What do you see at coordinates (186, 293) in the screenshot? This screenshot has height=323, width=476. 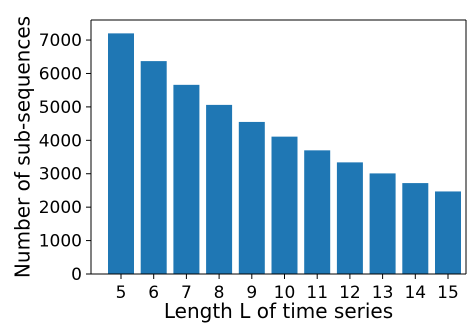 I see `x-tick-label: 7` at bounding box center [186, 293].